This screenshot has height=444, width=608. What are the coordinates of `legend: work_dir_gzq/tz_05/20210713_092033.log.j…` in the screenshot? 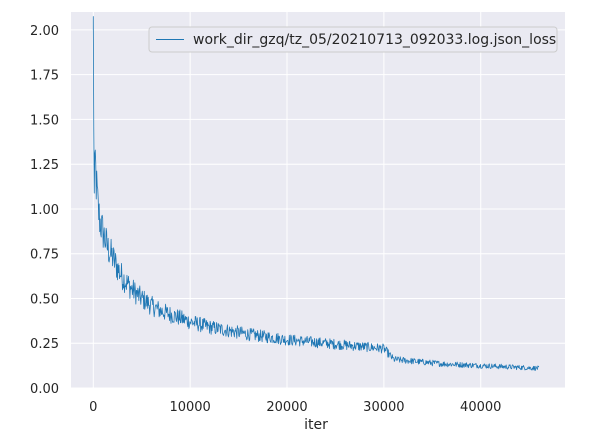 It's located at (353, 39).